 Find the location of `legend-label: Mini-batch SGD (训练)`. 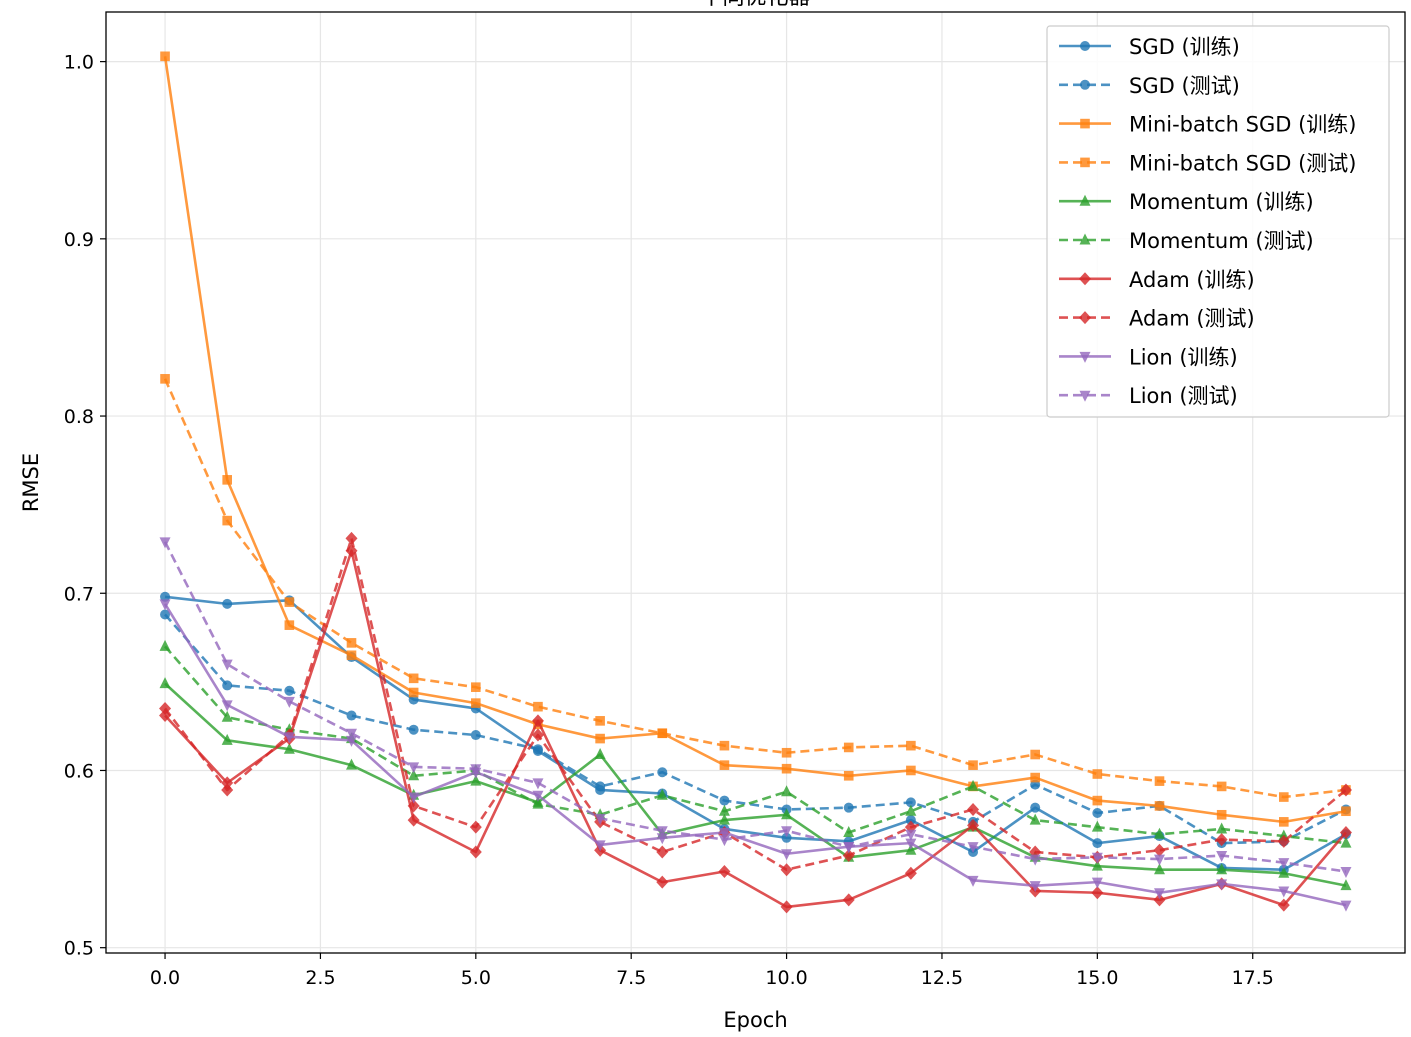

legend-label: Mini-batch SGD (训练) is located at coordinates (1242, 125).